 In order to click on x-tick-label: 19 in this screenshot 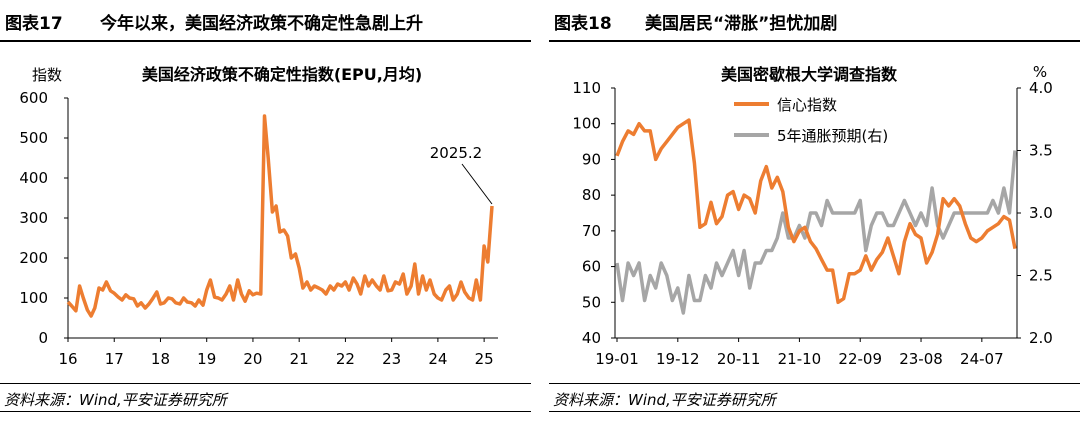, I will do `click(206, 359)`.